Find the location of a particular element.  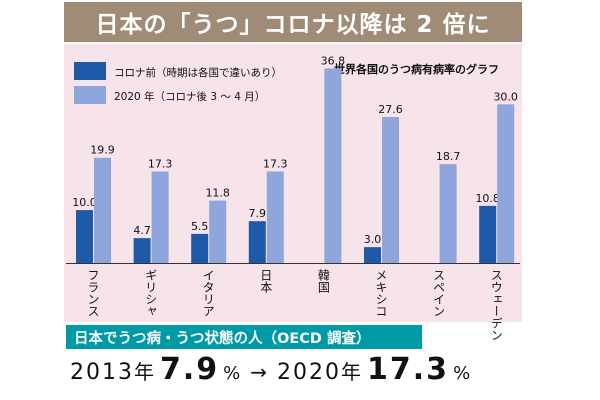

data-label-2020-0: 19.9 is located at coordinates (102, 150).